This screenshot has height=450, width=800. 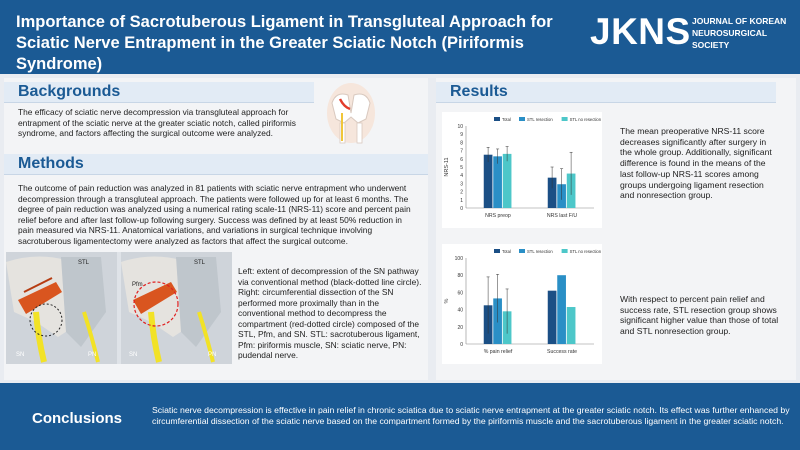 I want to click on pain-relief-chart-x-tick-label: Success rate, so click(x=562, y=352).